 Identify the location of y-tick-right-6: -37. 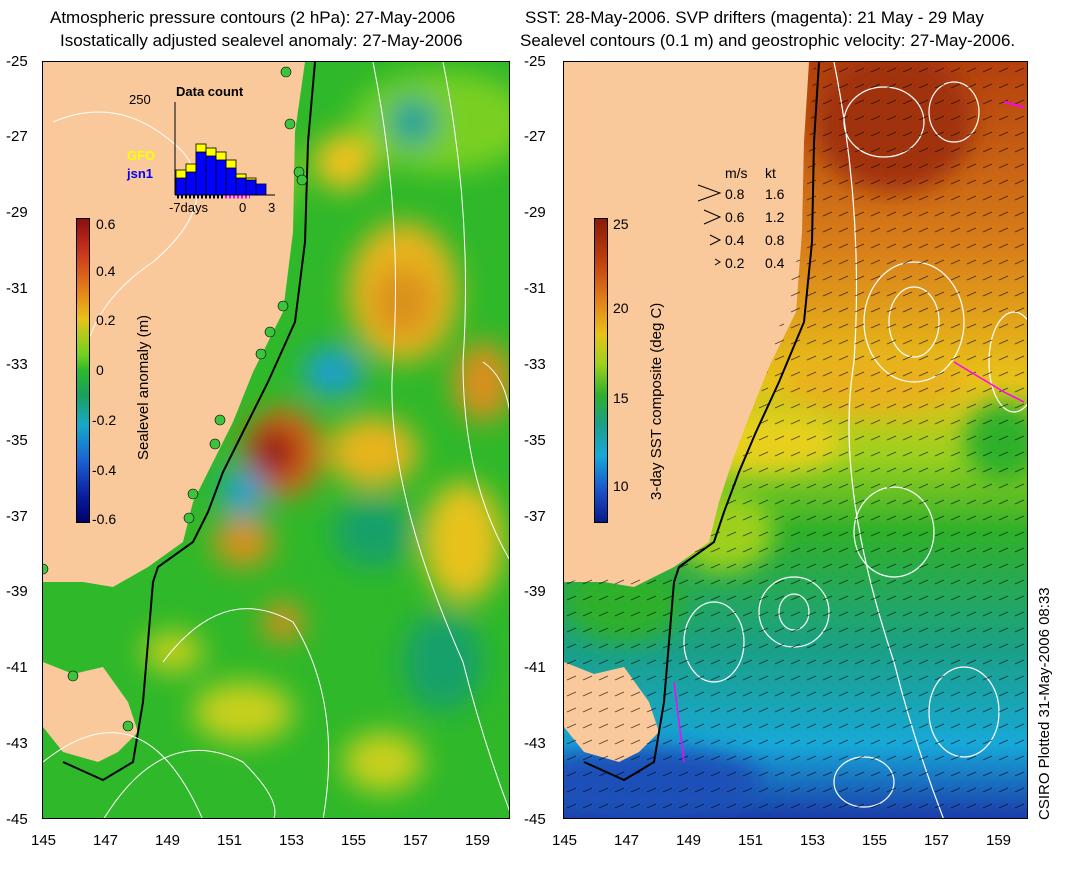
(535, 516).